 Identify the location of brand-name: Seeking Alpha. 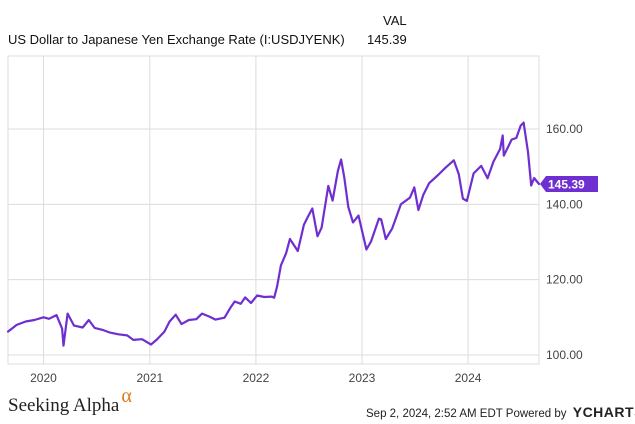
(64, 405).